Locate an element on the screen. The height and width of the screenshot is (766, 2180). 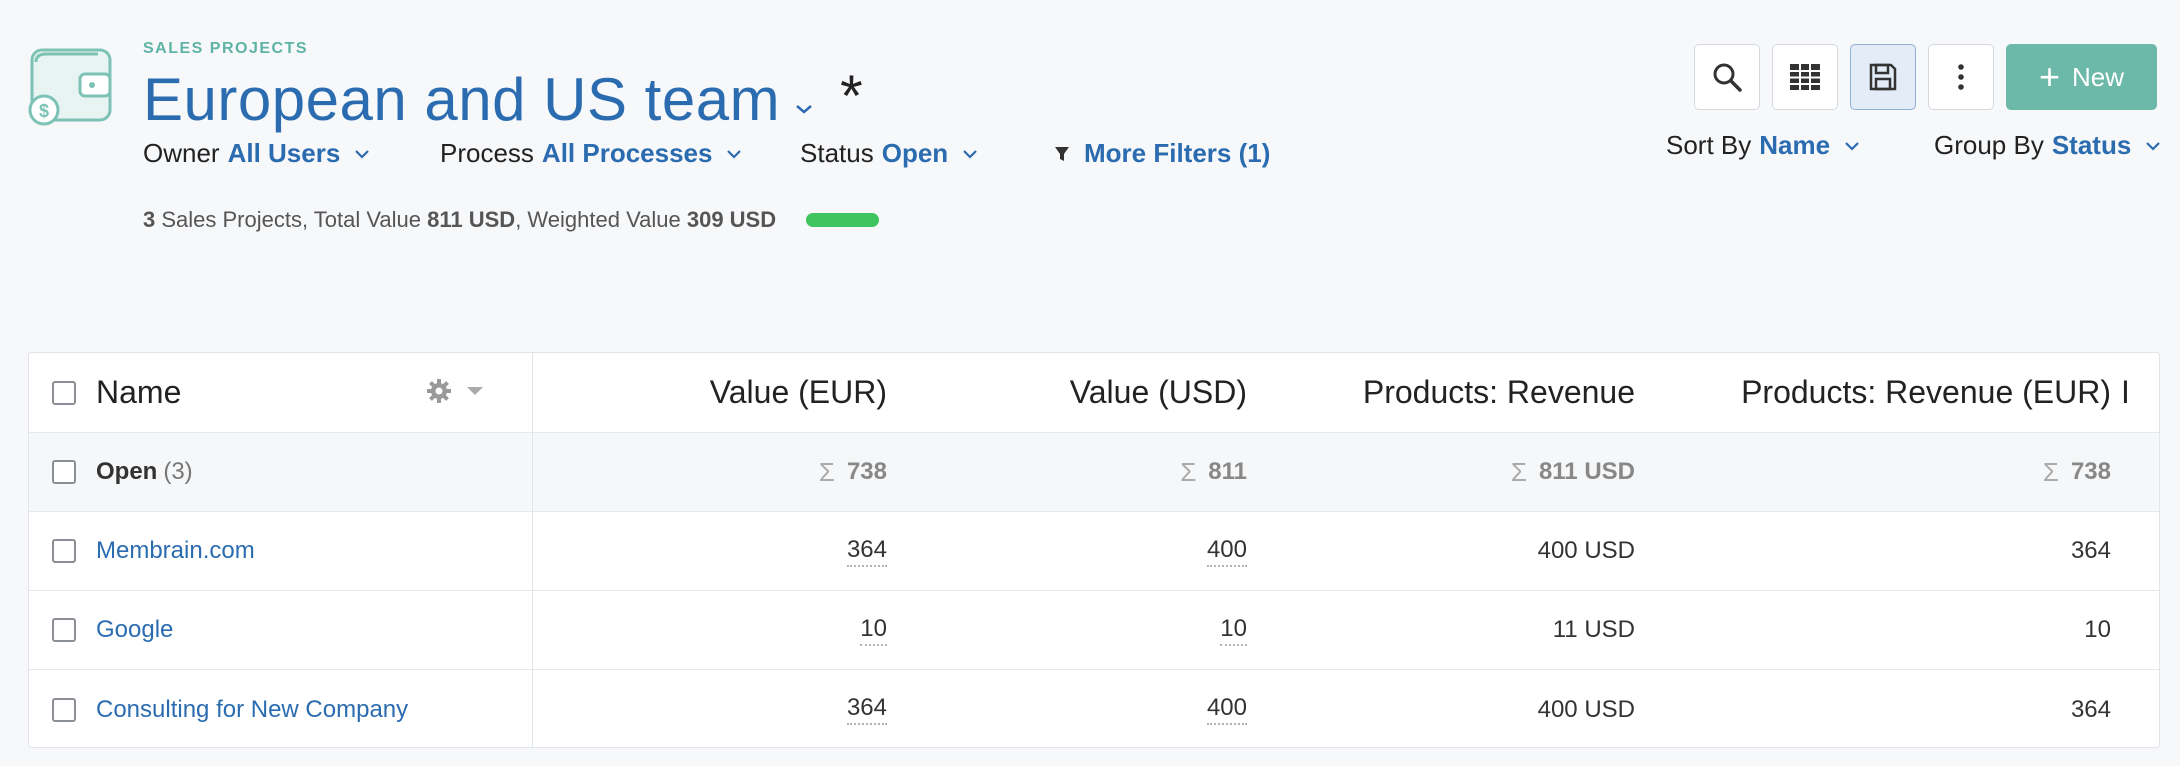
sort-value: Name is located at coordinates (1795, 145).